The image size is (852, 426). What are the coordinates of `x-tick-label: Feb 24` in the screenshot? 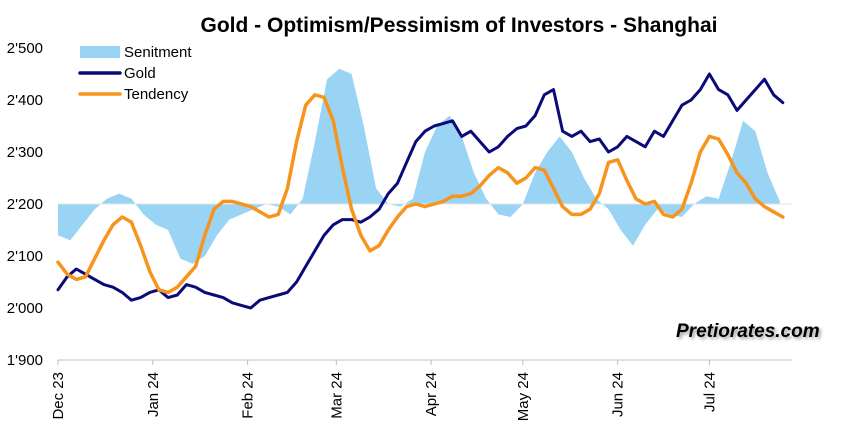 It's located at (248, 395).